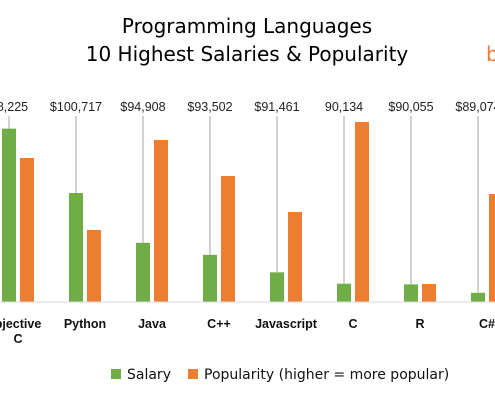  Describe the element at coordinates (247, 26) in the screenshot. I see `chart-title: Programming Languages` at that location.